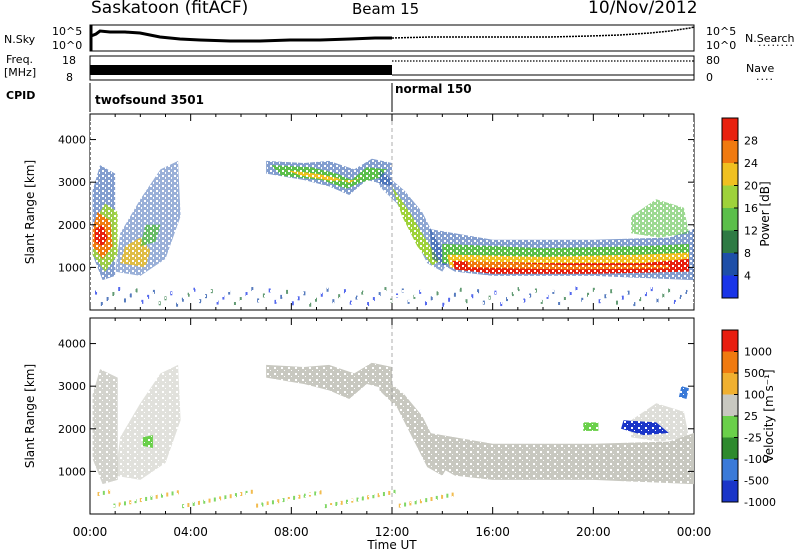 This screenshot has width=800, height=554. What do you see at coordinates (747, 276) in the screenshot?
I see `power-colorbar-tick-label-6: 4` at bounding box center [747, 276].